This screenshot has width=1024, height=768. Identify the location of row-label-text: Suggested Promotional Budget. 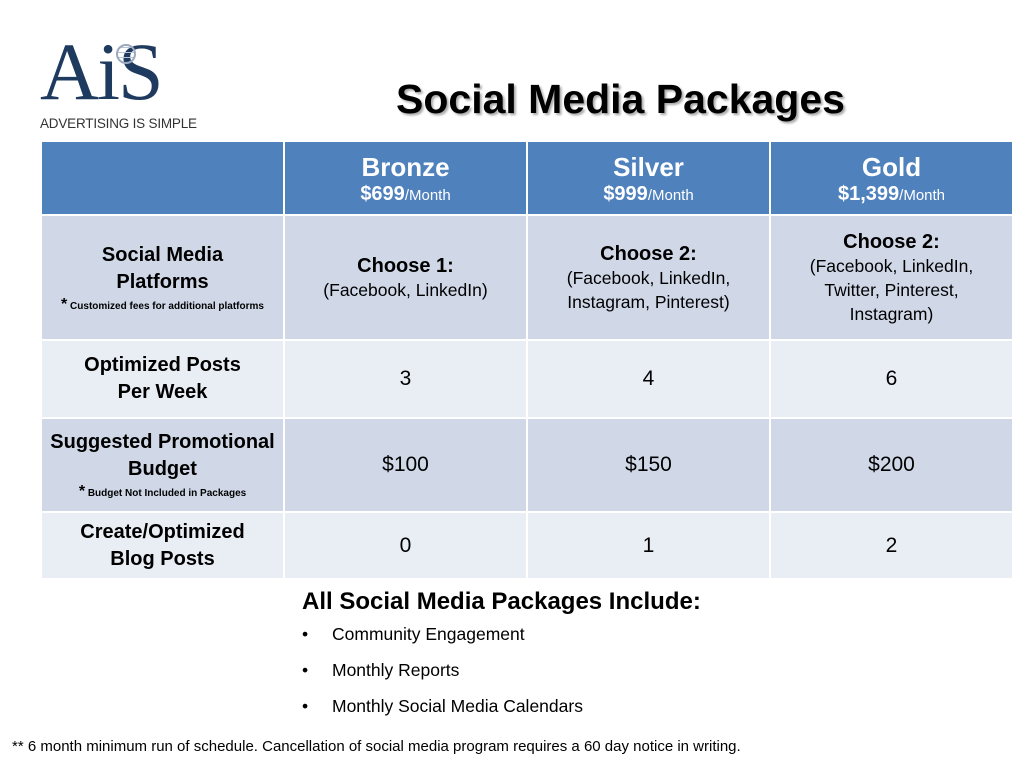
(162, 455).